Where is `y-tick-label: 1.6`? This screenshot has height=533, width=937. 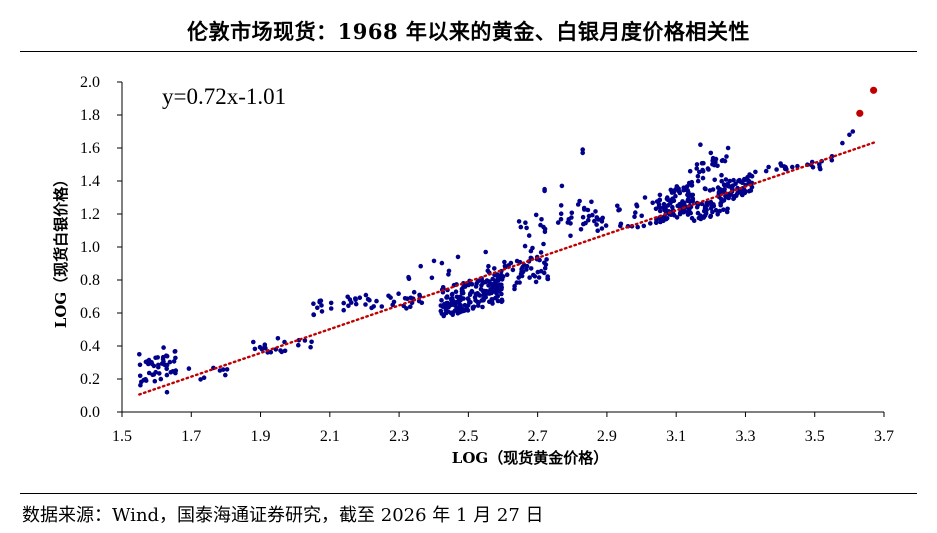 y-tick-label: 1.6 is located at coordinates (90, 148).